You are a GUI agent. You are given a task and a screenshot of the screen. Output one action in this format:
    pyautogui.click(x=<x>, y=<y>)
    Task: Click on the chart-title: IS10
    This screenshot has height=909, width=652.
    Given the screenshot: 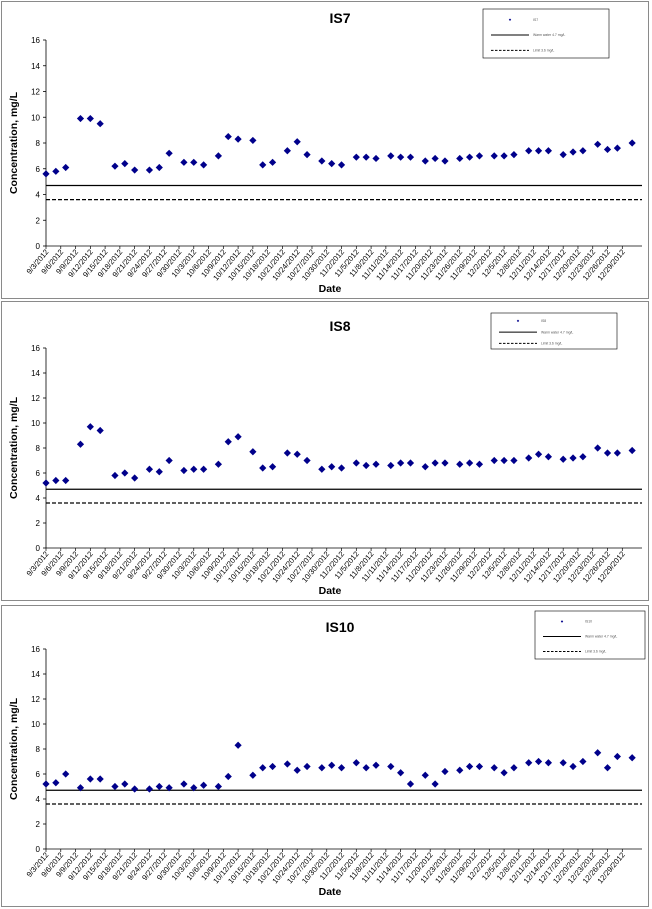 What is the action you would take?
    pyautogui.click(x=340, y=627)
    